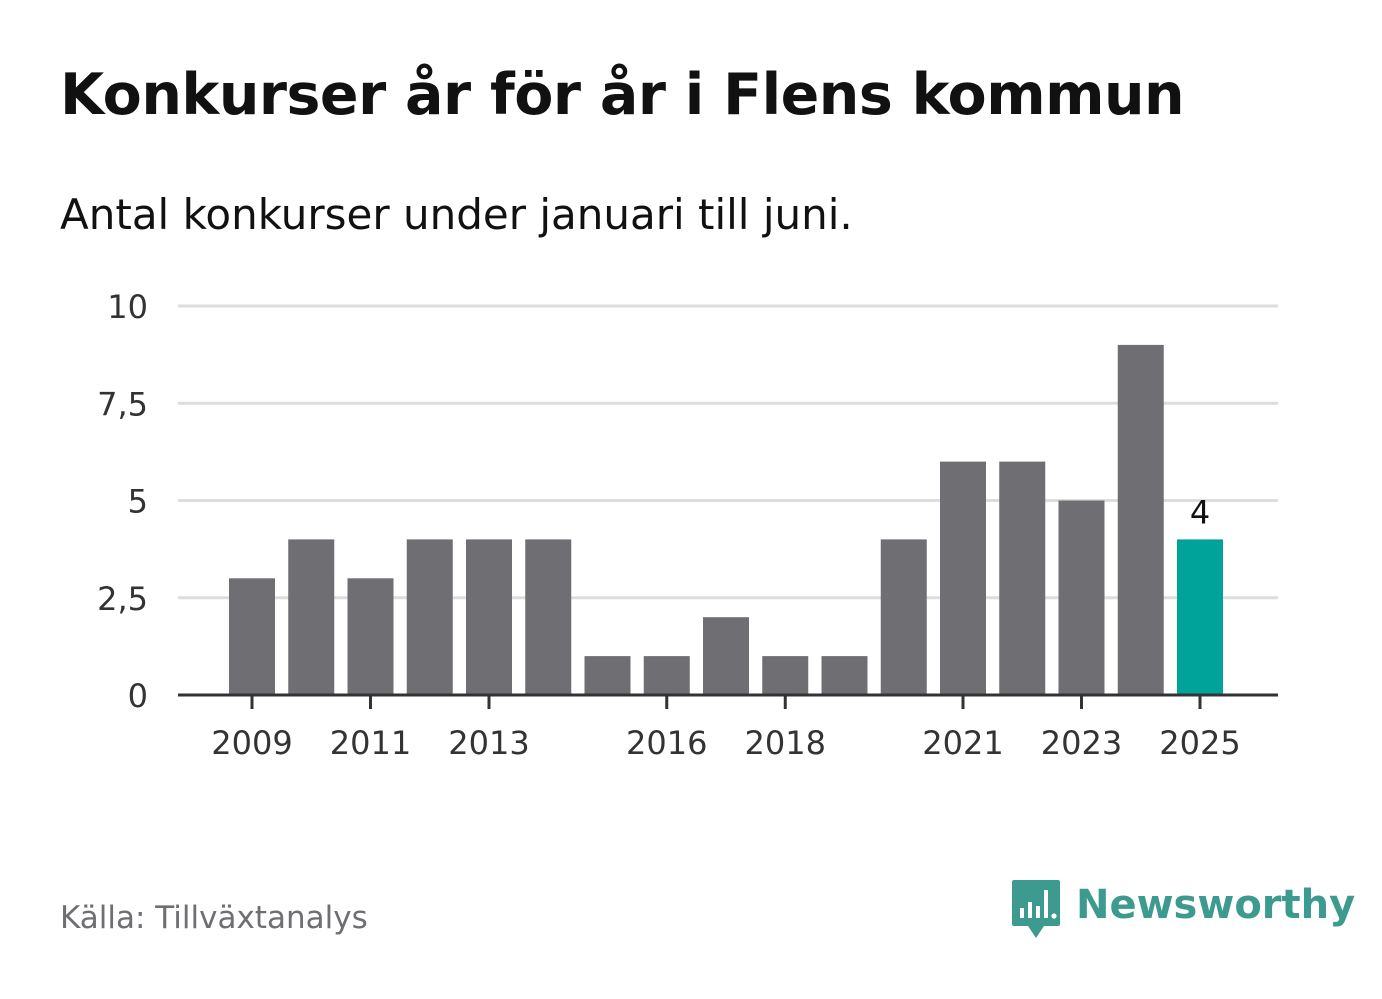  Describe the element at coordinates (127, 307) in the screenshot. I see `y-tick-label: 10` at that location.